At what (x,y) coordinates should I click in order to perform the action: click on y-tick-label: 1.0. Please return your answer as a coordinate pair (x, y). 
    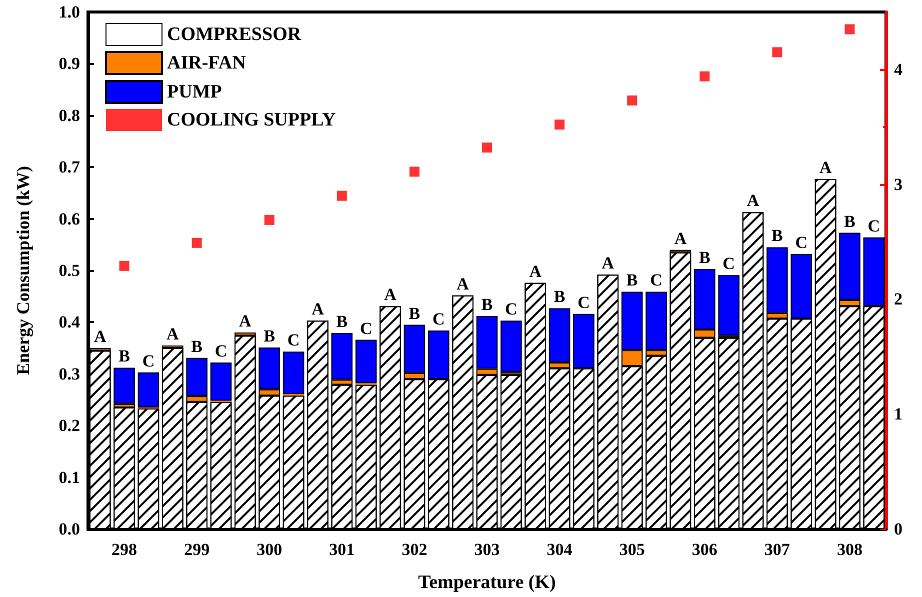
    Looking at the image, I should click on (69, 12).